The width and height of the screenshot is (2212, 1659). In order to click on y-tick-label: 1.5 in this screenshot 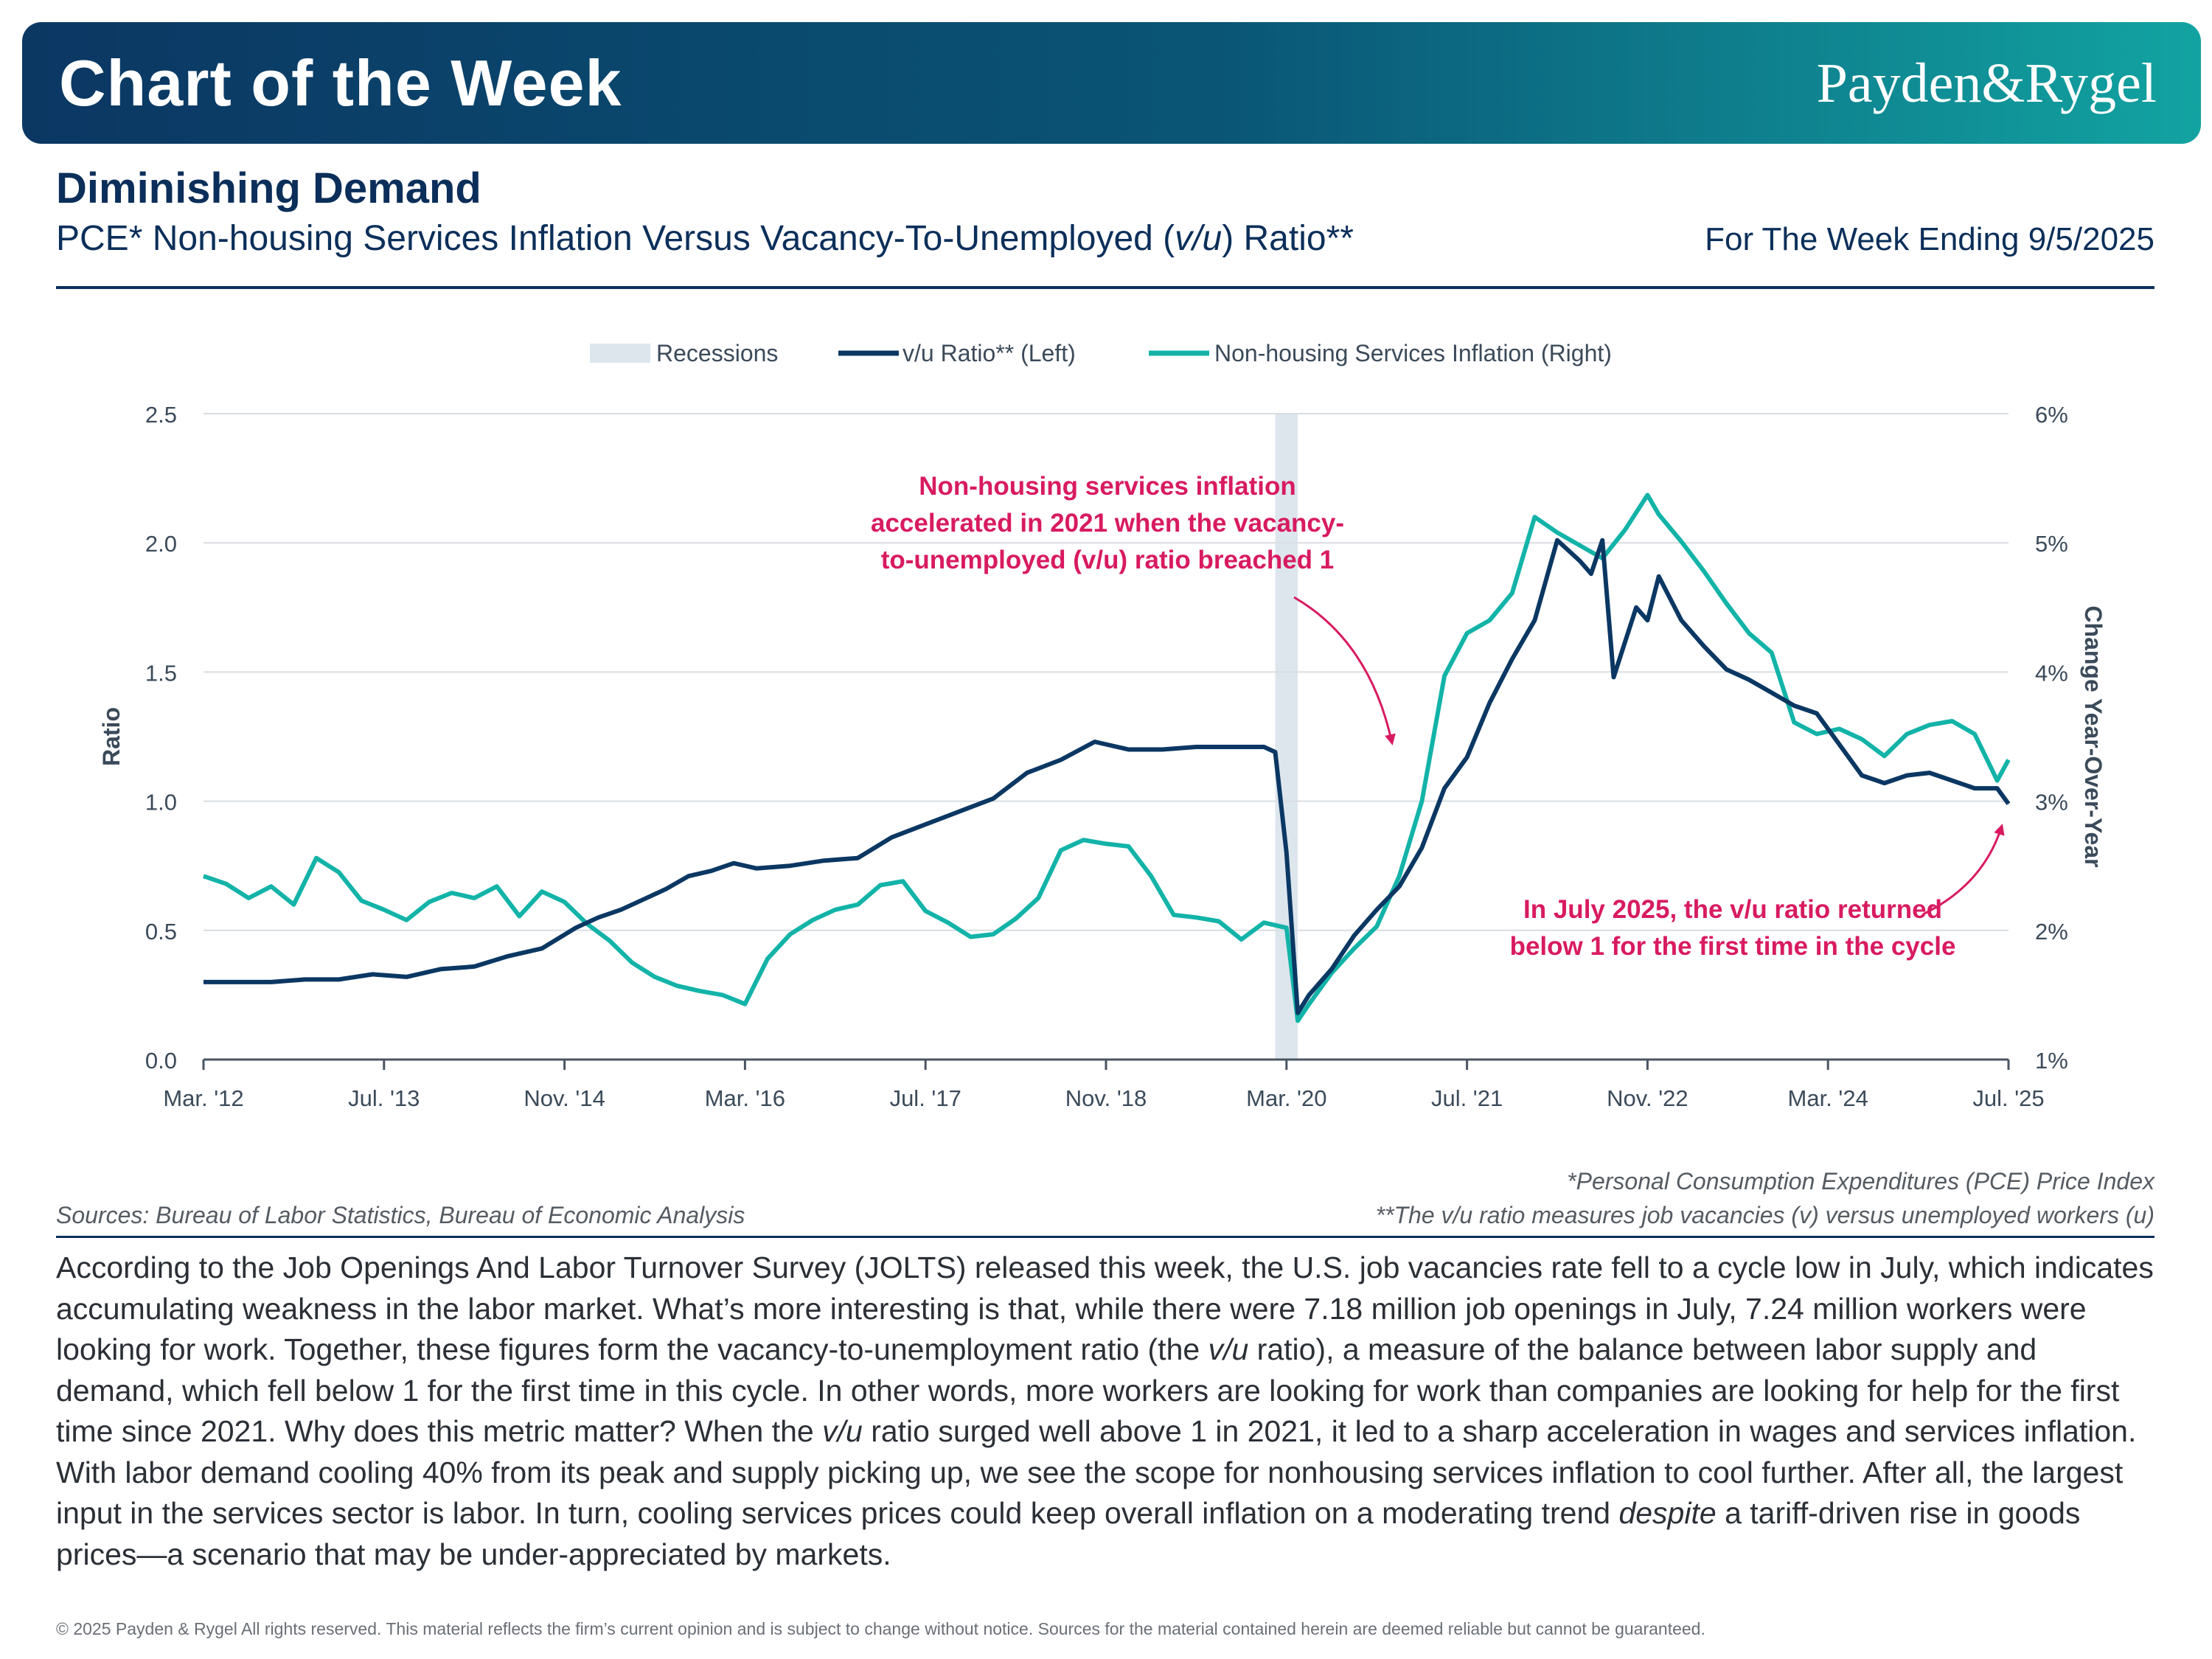, I will do `click(161, 673)`.